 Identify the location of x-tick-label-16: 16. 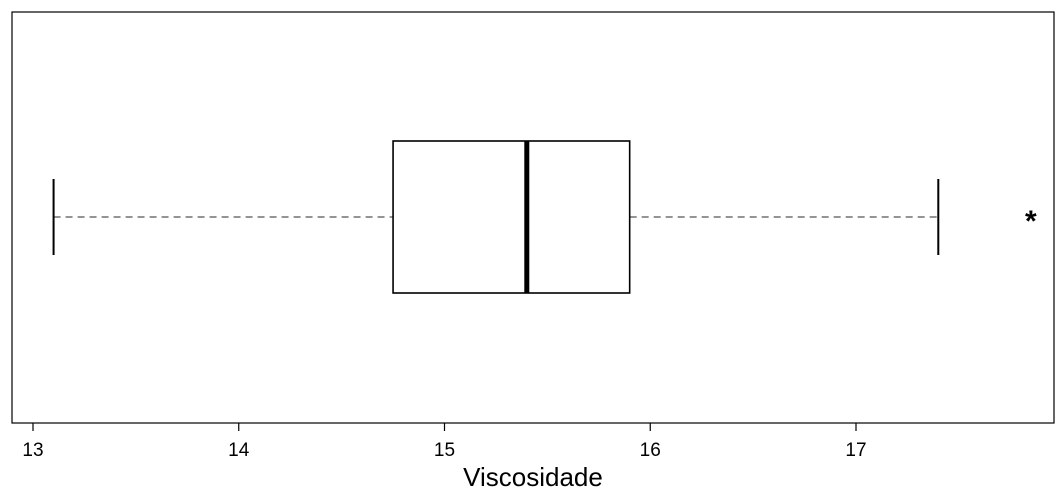
(650, 450).